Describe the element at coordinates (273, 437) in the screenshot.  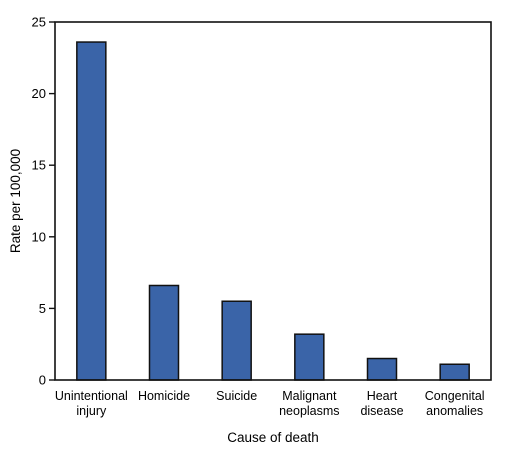
I see `x-axis-title: Cause of death` at that location.